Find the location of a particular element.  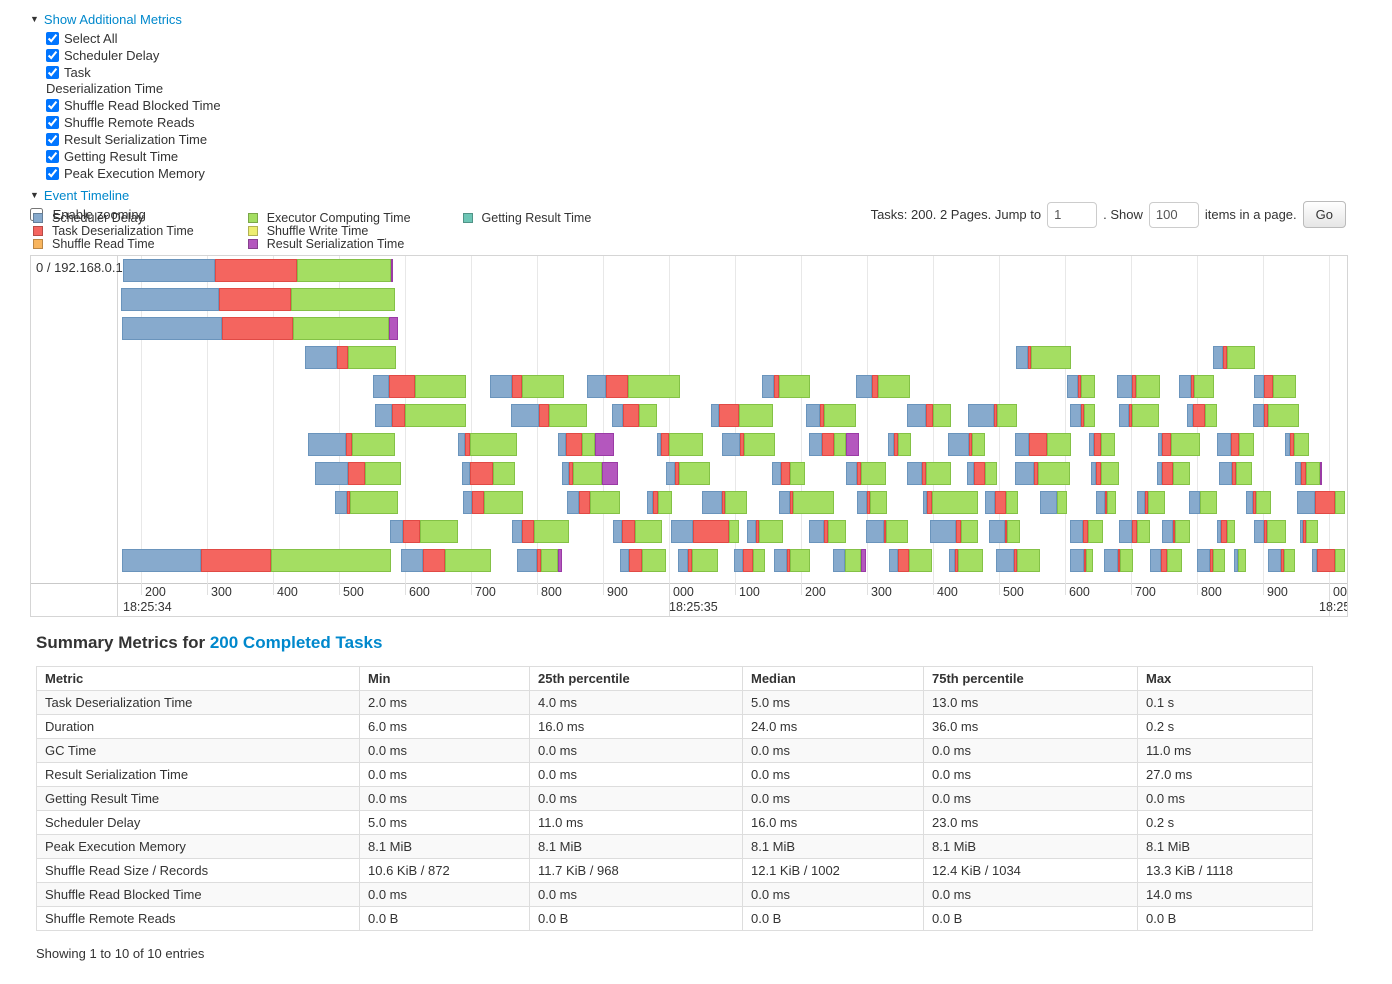

completed-tasks-link: 200 Completed Tasks is located at coordinates (296, 642).